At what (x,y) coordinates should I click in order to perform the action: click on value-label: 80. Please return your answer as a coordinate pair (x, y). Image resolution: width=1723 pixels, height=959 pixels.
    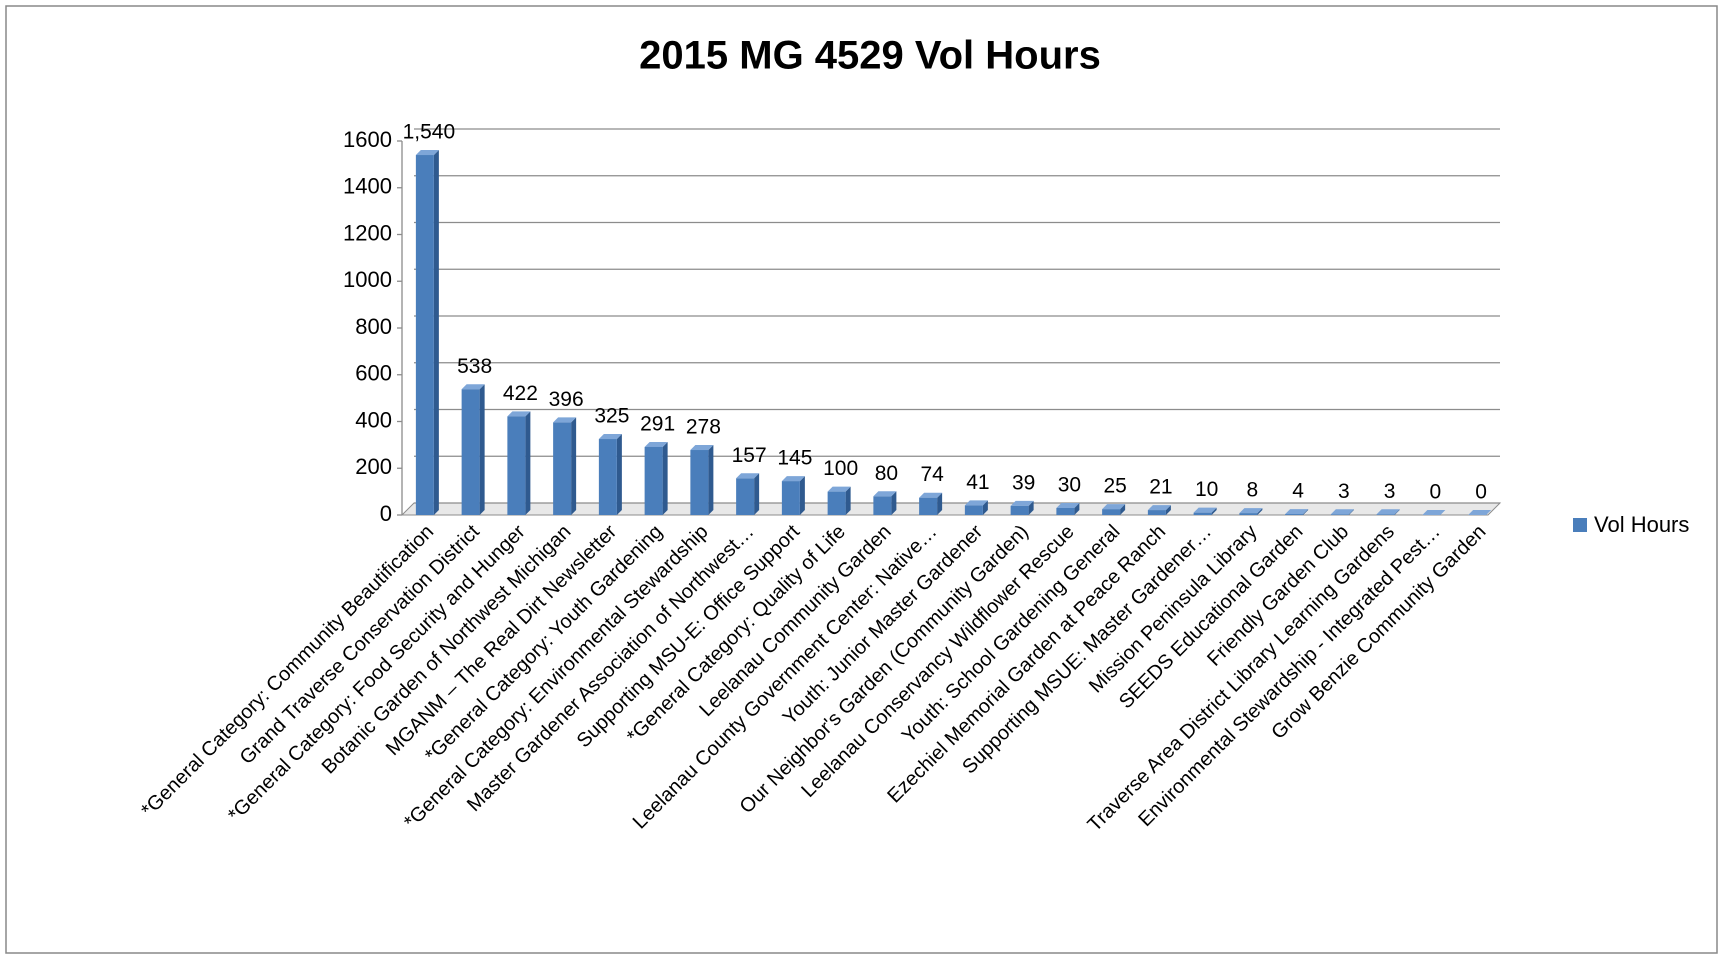
    Looking at the image, I should click on (886, 473).